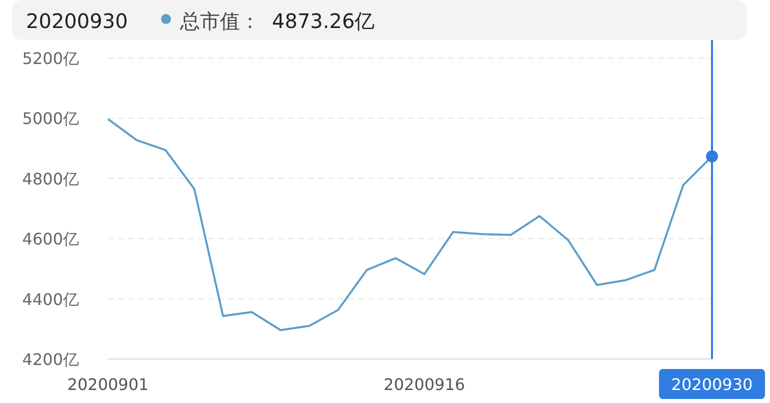 The image size is (770, 403). I want to click on x-tick-label: 20200901, so click(108, 384).